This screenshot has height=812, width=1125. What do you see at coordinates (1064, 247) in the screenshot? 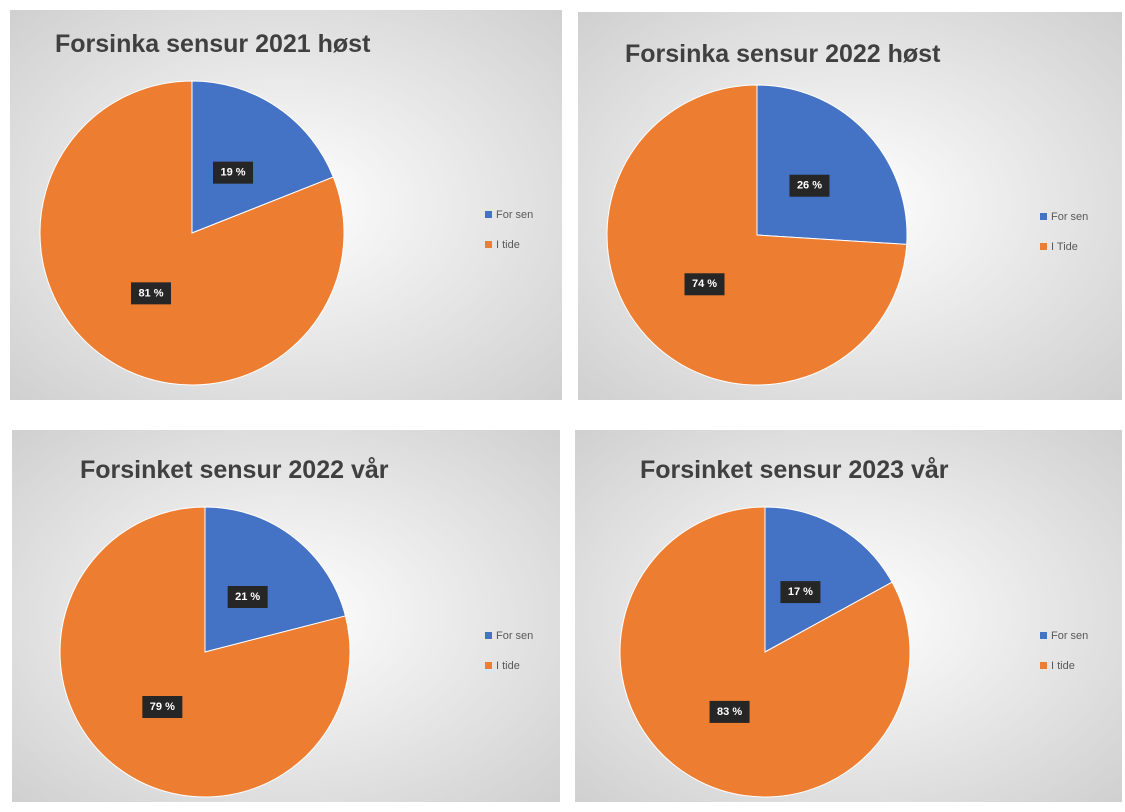
I see `legend-label: I Tide` at bounding box center [1064, 247].